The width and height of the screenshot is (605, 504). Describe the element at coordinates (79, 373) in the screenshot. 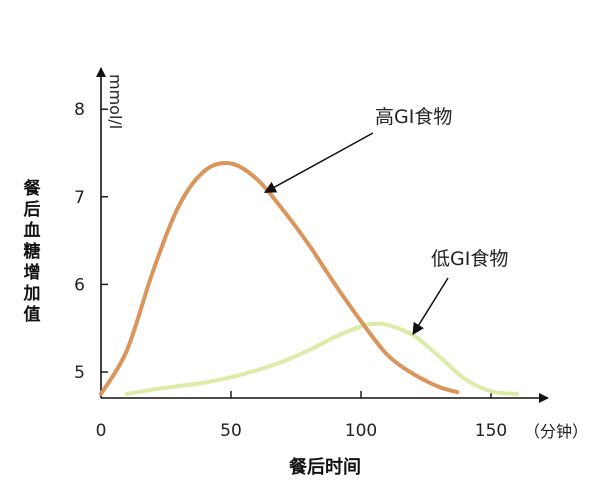

I see `y-tick-label: 5` at that location.